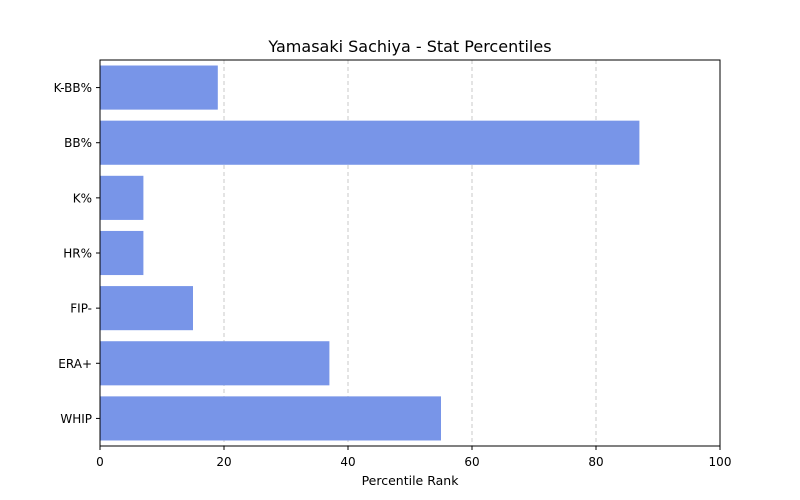  I want to click on y-tick-label: FIP-, so click(81, 309).